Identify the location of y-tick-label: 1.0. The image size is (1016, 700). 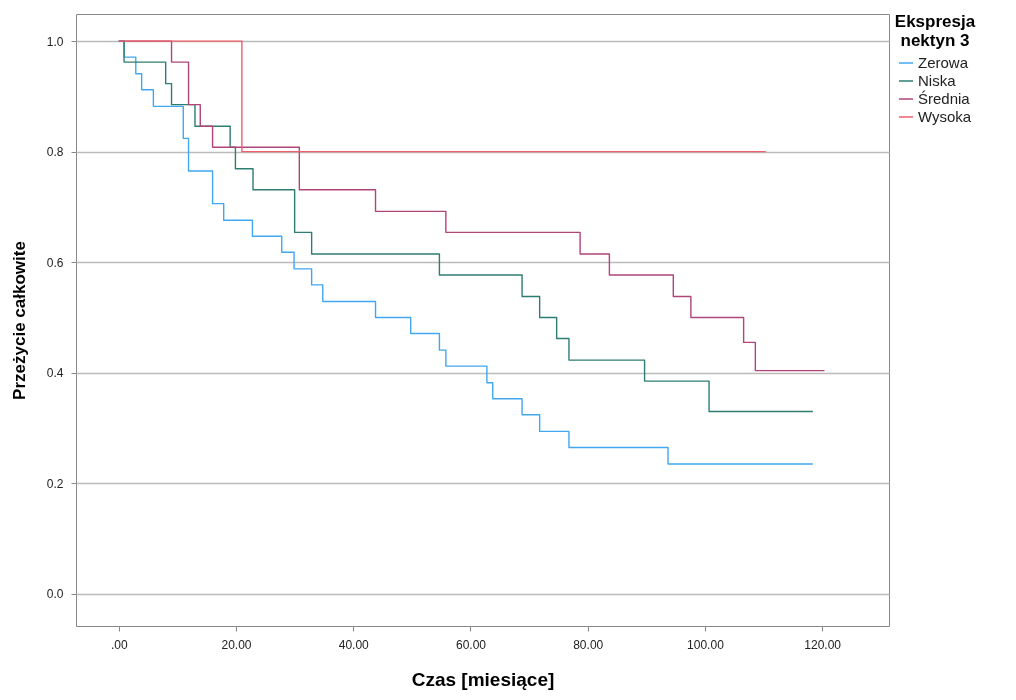
(55, 41).